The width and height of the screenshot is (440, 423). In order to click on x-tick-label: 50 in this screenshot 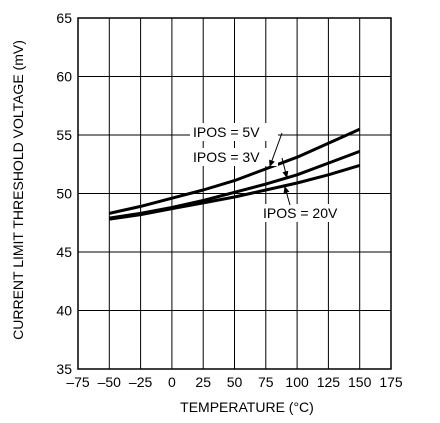, I will do `click(235, 382)`.